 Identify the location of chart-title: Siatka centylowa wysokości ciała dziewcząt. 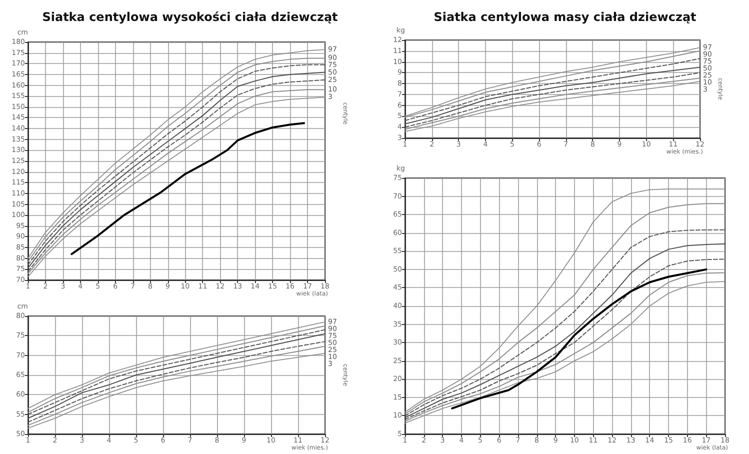
(190, 17).